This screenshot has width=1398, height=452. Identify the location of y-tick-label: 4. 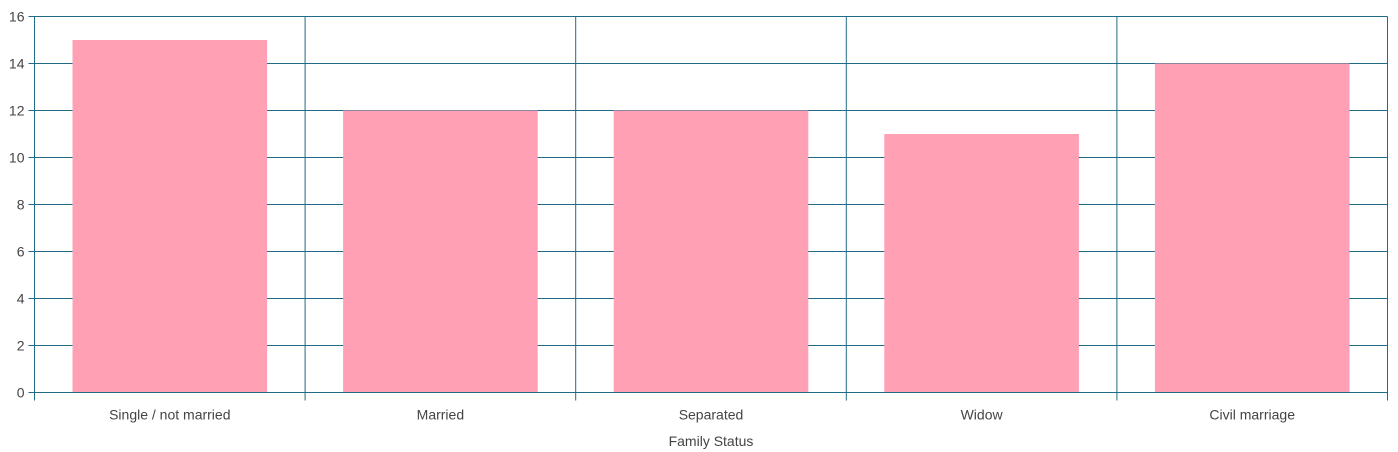
(21, 299).